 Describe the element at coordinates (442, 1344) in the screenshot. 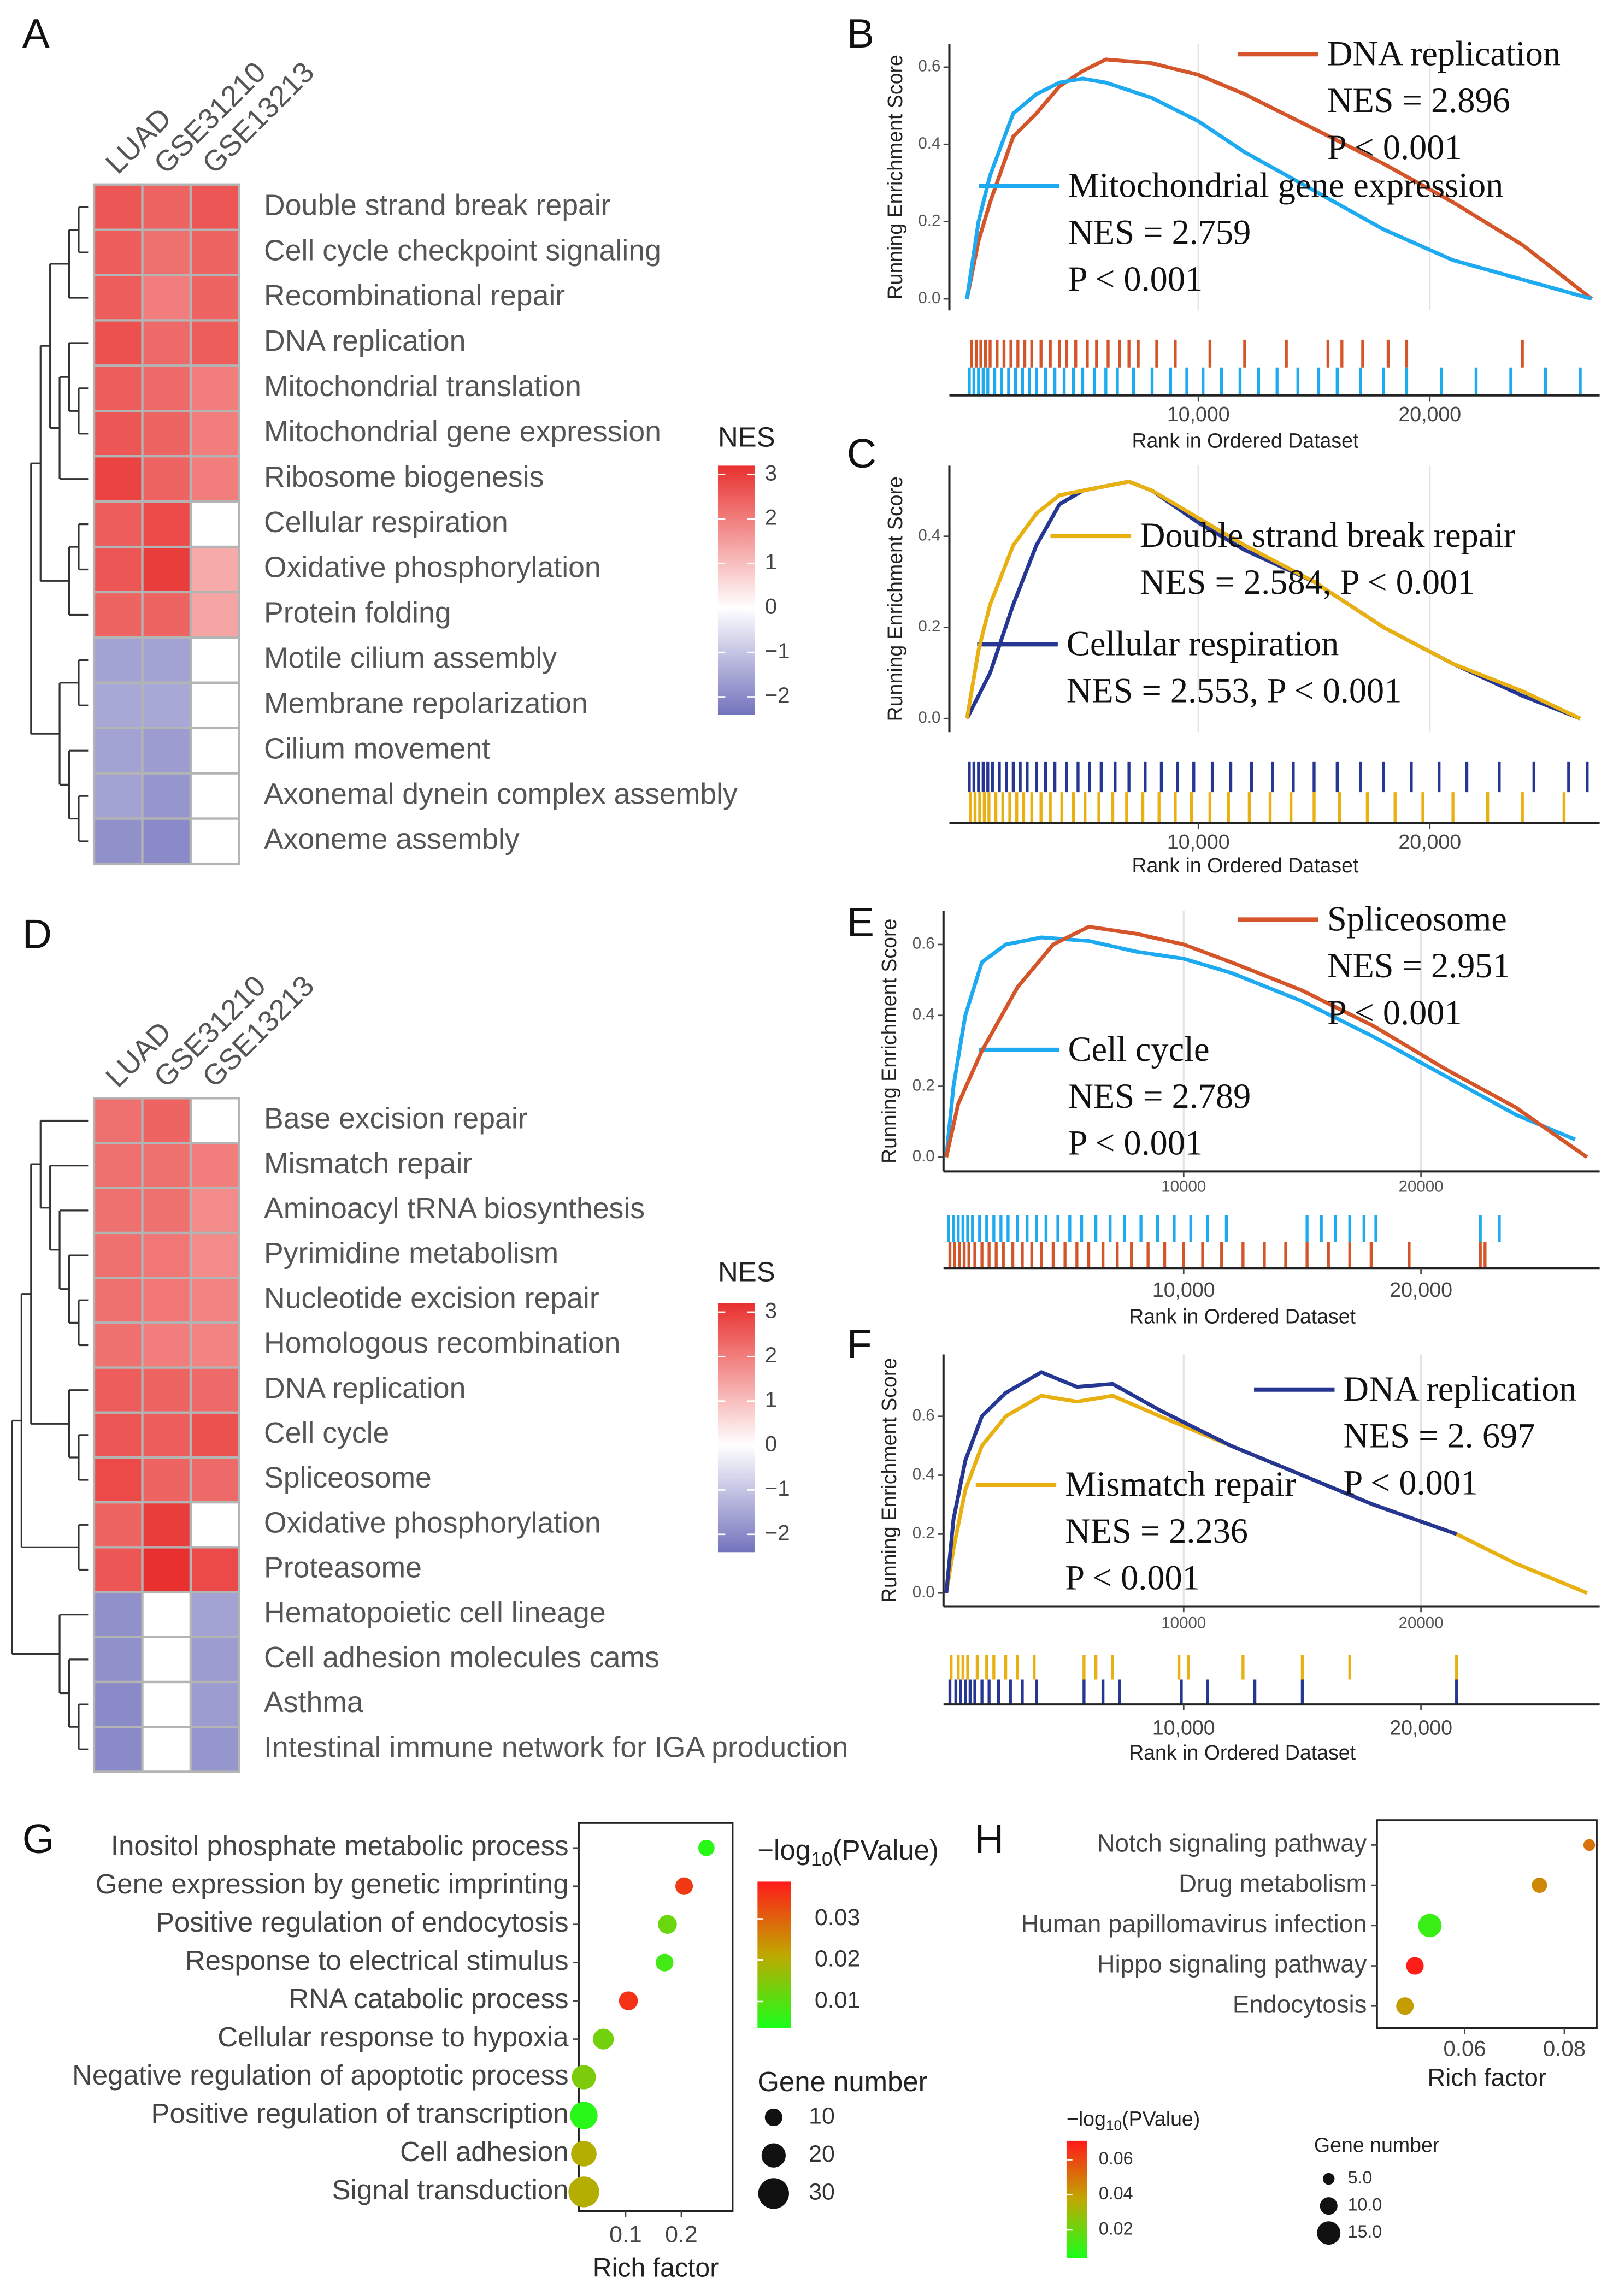

I see `row-label: Homologous recombination` at that location.